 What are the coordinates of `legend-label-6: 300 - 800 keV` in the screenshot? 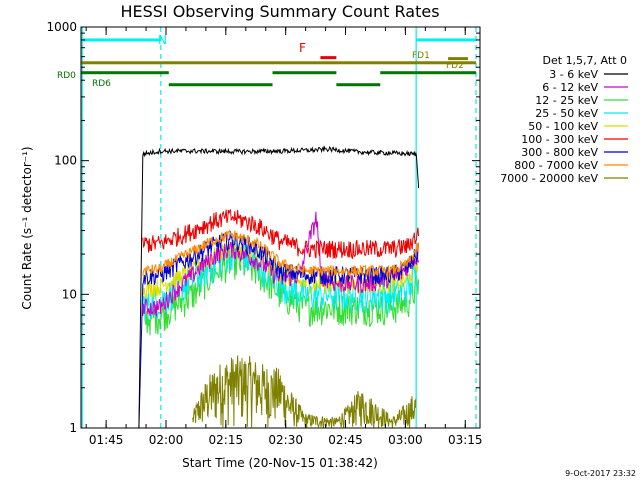 It's located at (559, 152).